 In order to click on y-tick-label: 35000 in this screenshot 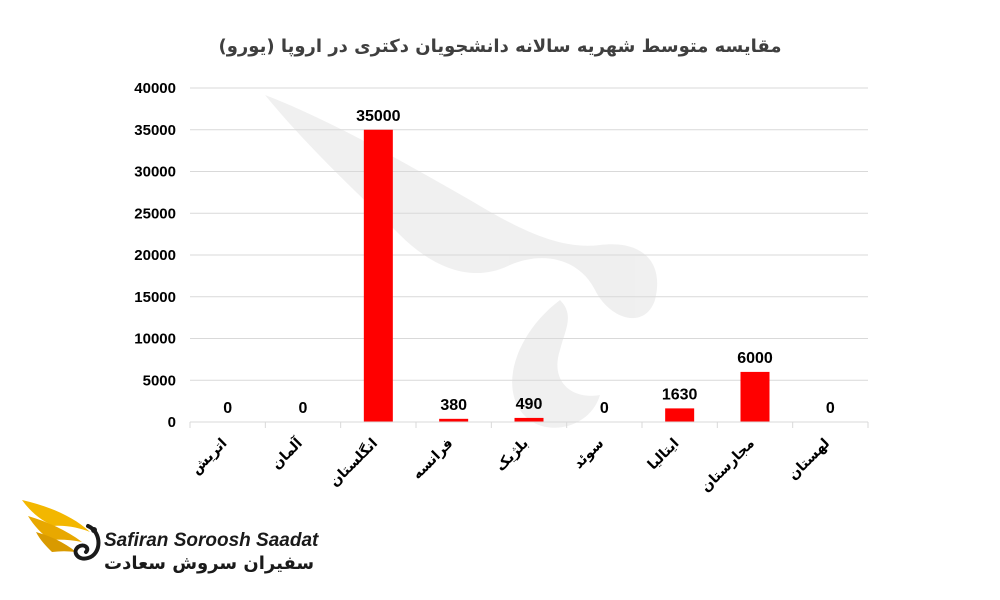, I will do `click(155, 130)`.